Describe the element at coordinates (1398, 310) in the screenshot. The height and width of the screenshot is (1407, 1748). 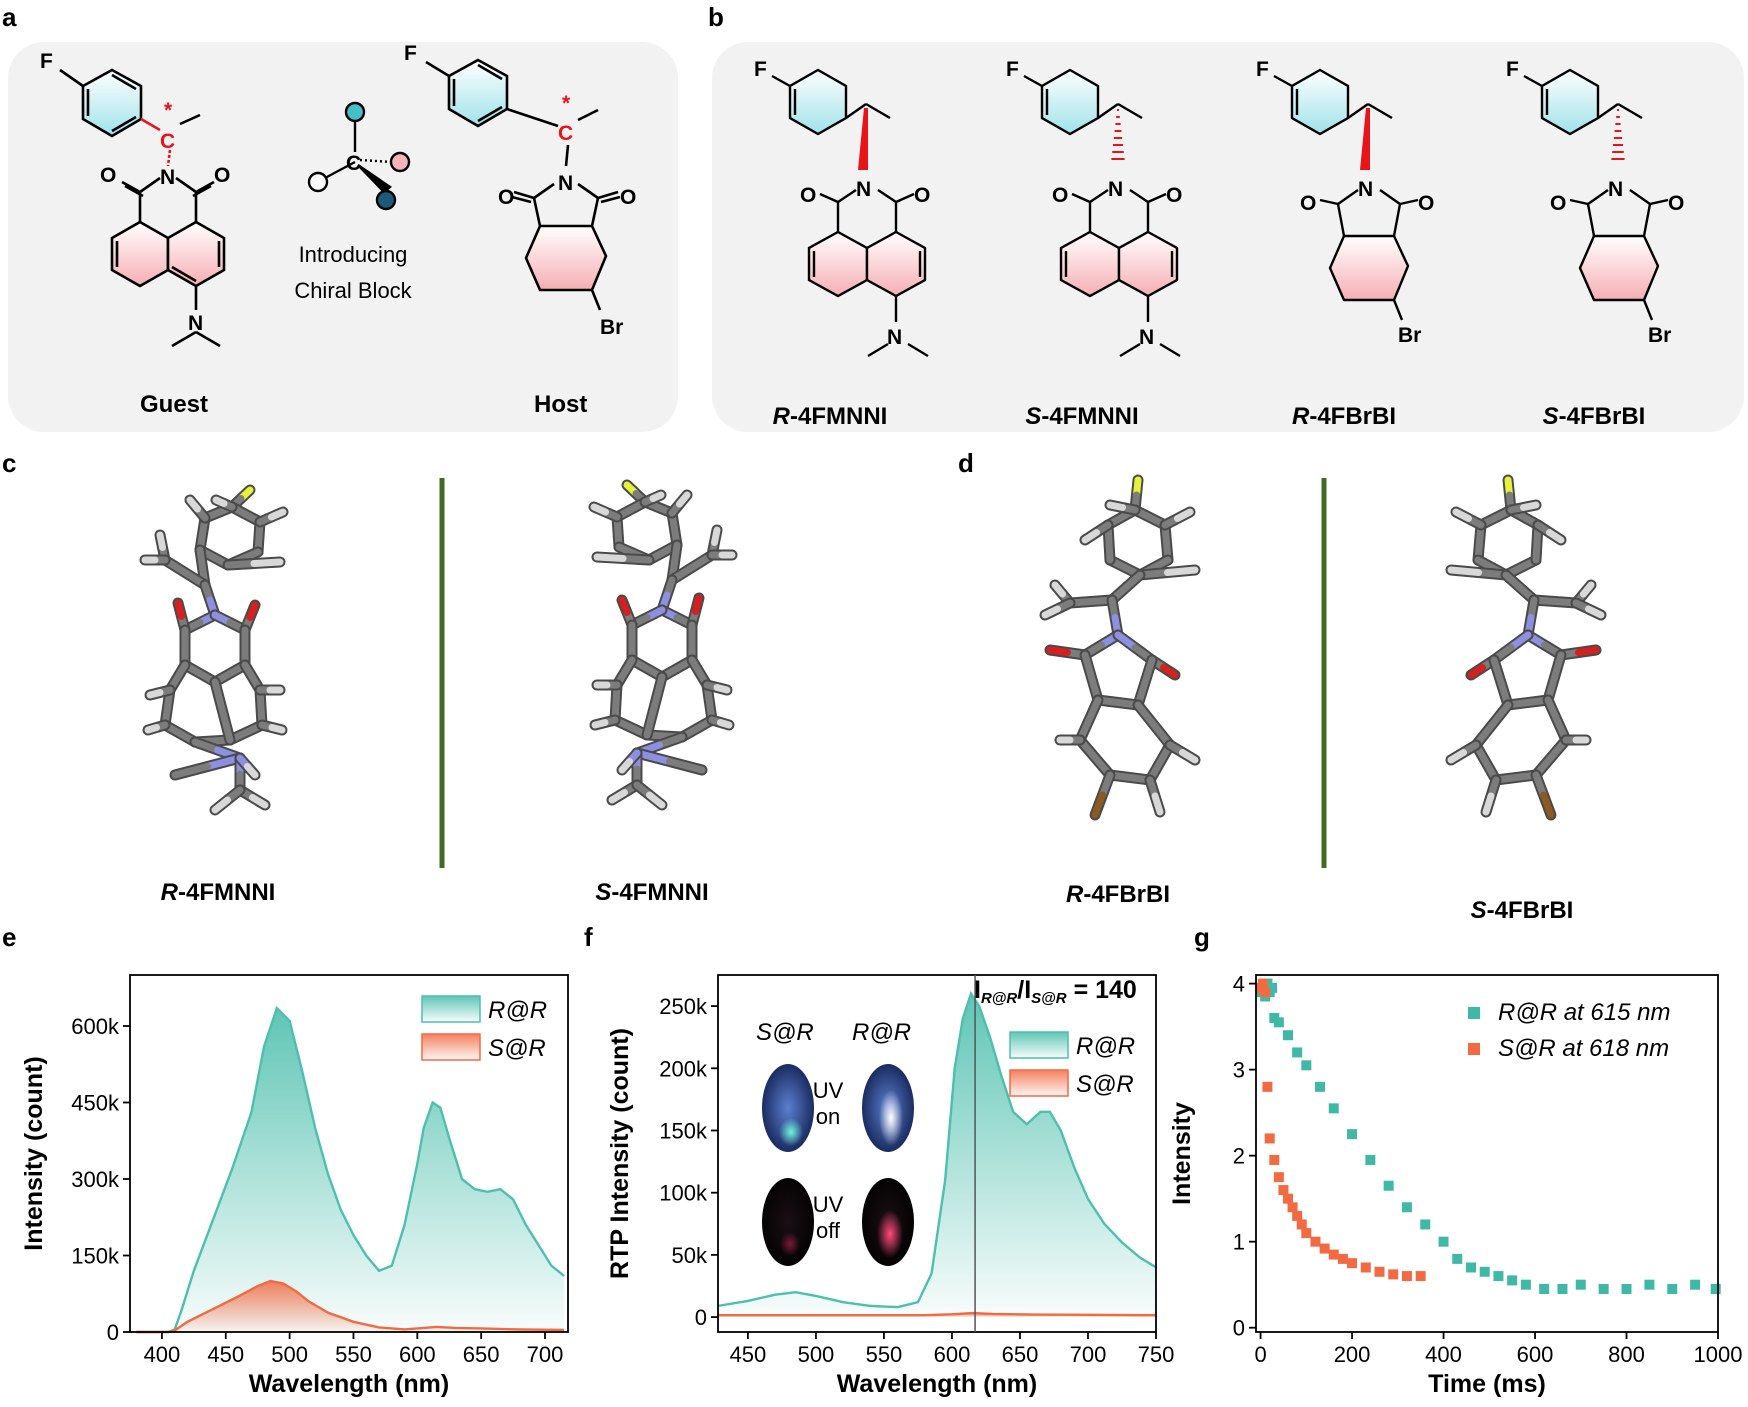
I see `c-br-bond` at that location.